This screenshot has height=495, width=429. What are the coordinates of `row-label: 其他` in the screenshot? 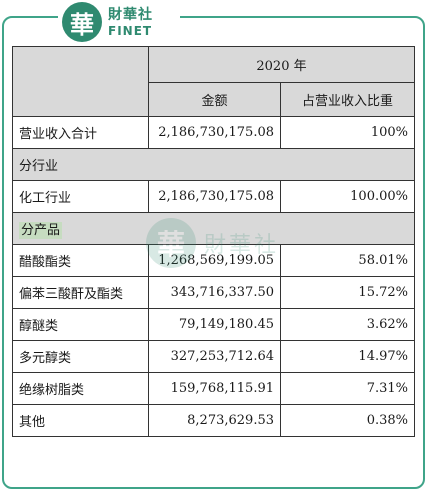 It's located at (80, 420).